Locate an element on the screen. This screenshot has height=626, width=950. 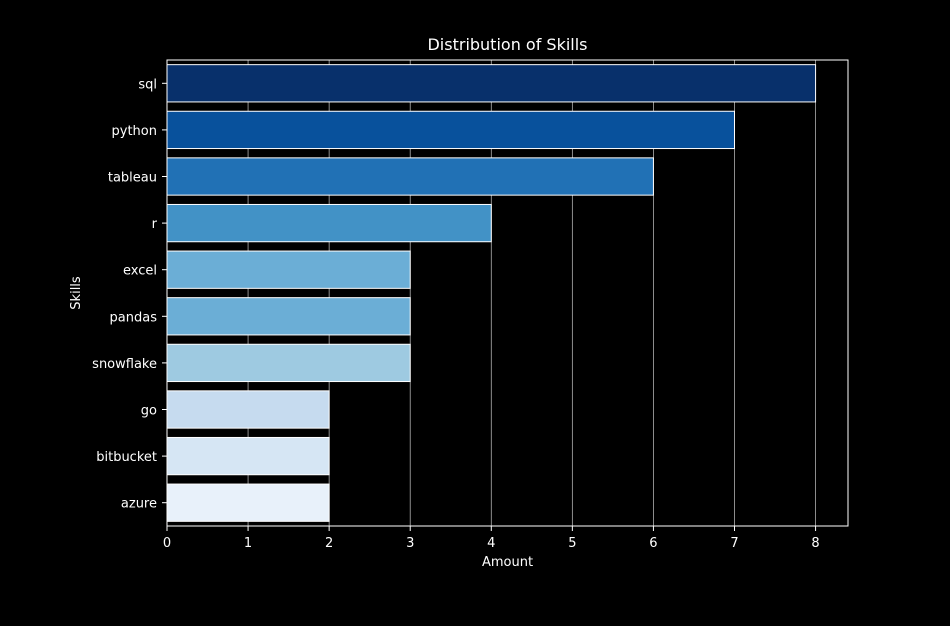
y-tick-label-r: r is located at coordinates (155, 224).